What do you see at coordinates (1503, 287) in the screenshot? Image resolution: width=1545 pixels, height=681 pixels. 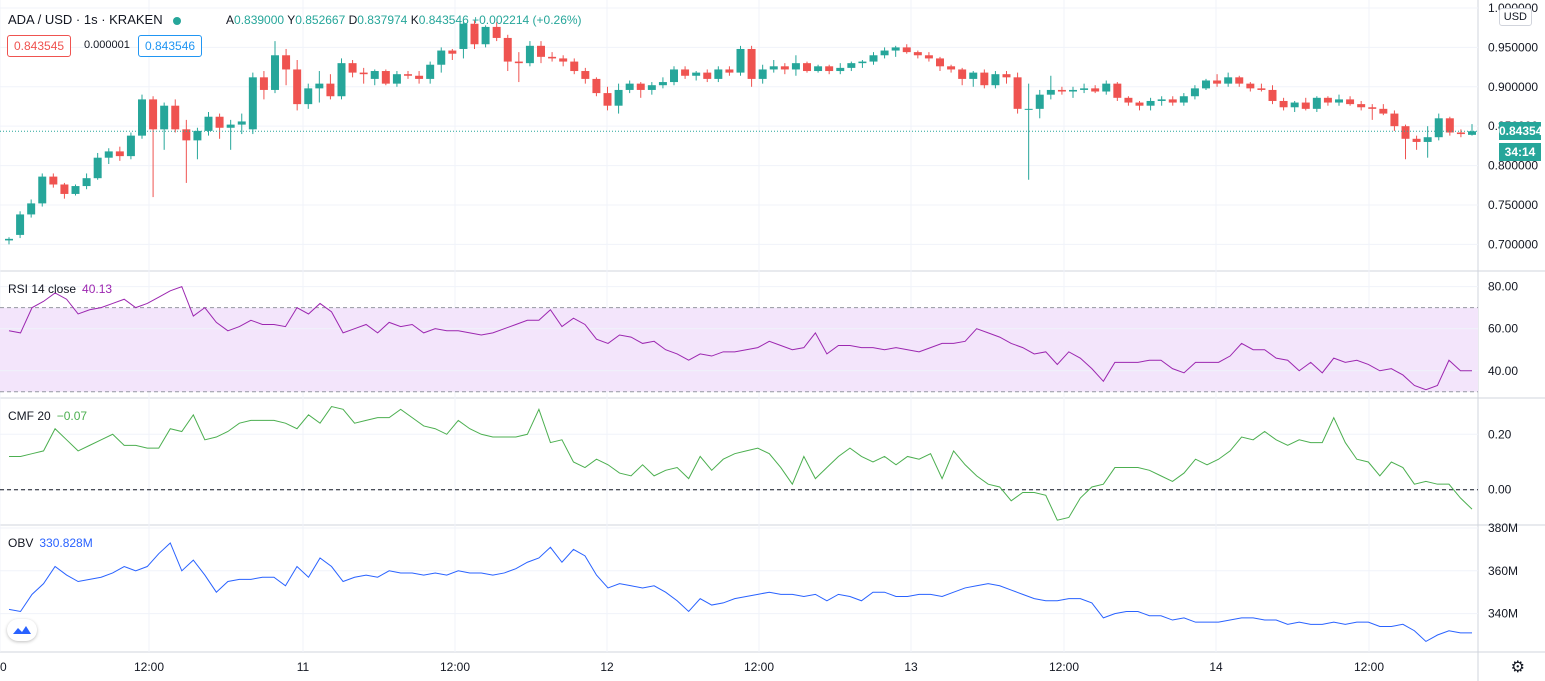 I see `rsi-axis-label: 80.00` at bounding box center [1503, 287].